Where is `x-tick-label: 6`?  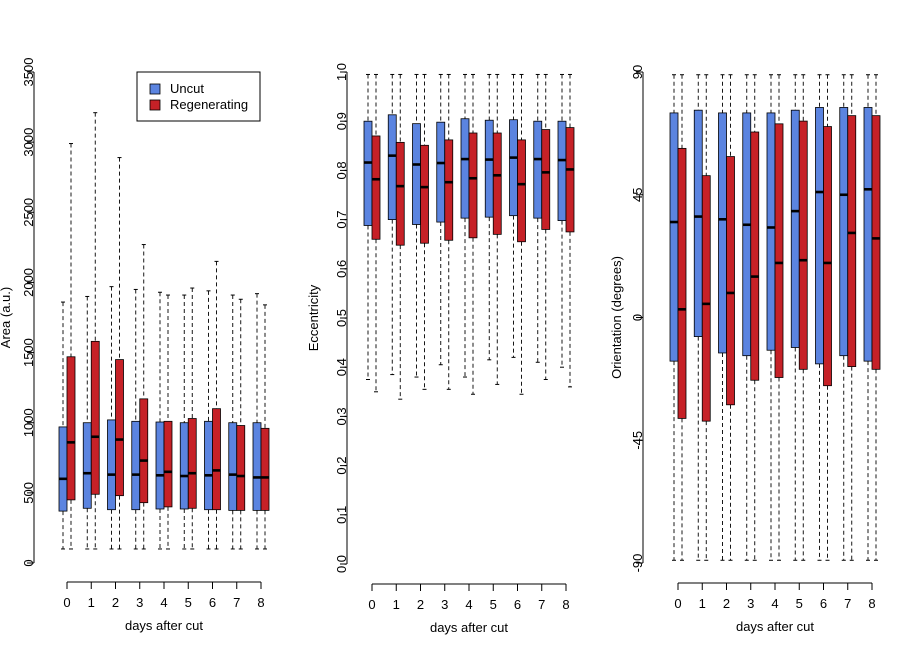
x-tick-label: 6 is located at coordinates (823, 603).